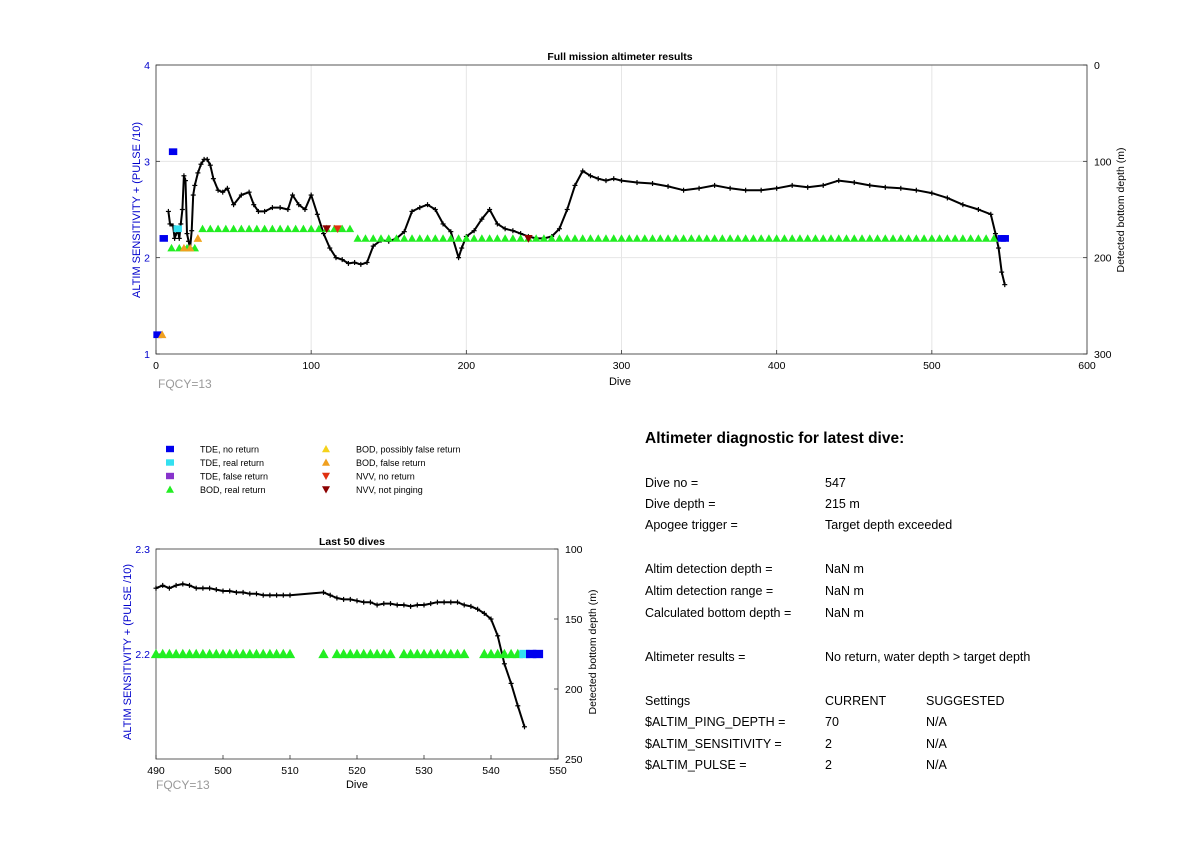 Image resolution: width=1200 pixels, height=851 pixels. I want to click on y-tick-label: 2, so click(147, 259).